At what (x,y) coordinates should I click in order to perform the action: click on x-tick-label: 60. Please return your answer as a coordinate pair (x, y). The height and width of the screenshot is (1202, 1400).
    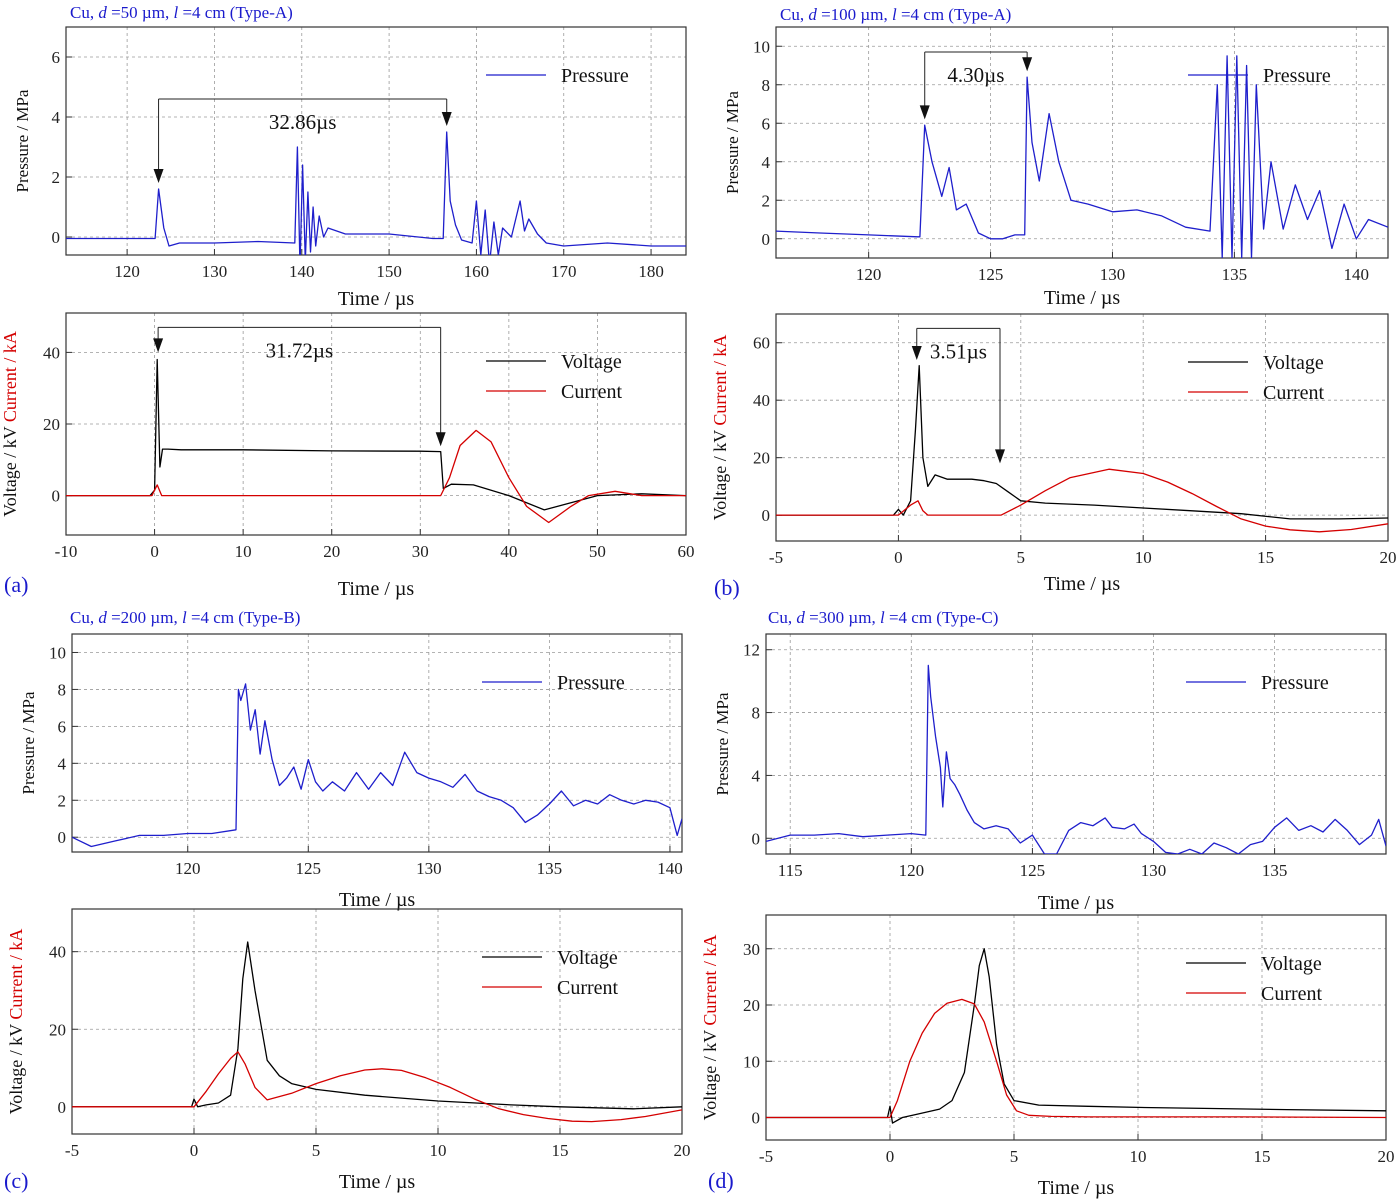
    Looking at the image, I should click on (686, 551).